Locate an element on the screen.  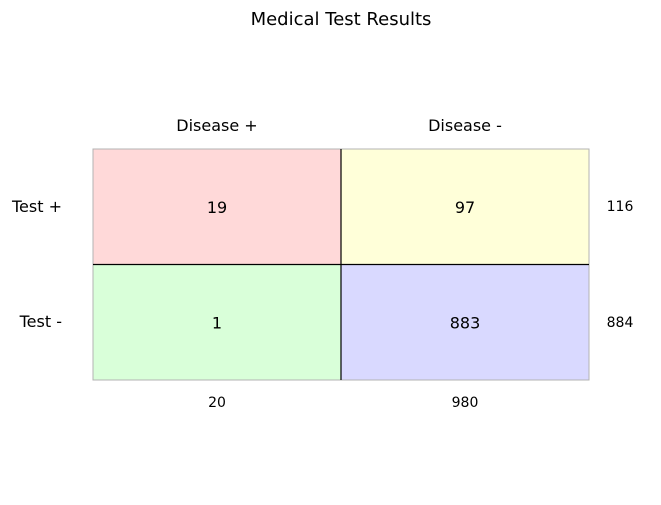
false-negative-value: 1 is located at coordinates (217, 322).